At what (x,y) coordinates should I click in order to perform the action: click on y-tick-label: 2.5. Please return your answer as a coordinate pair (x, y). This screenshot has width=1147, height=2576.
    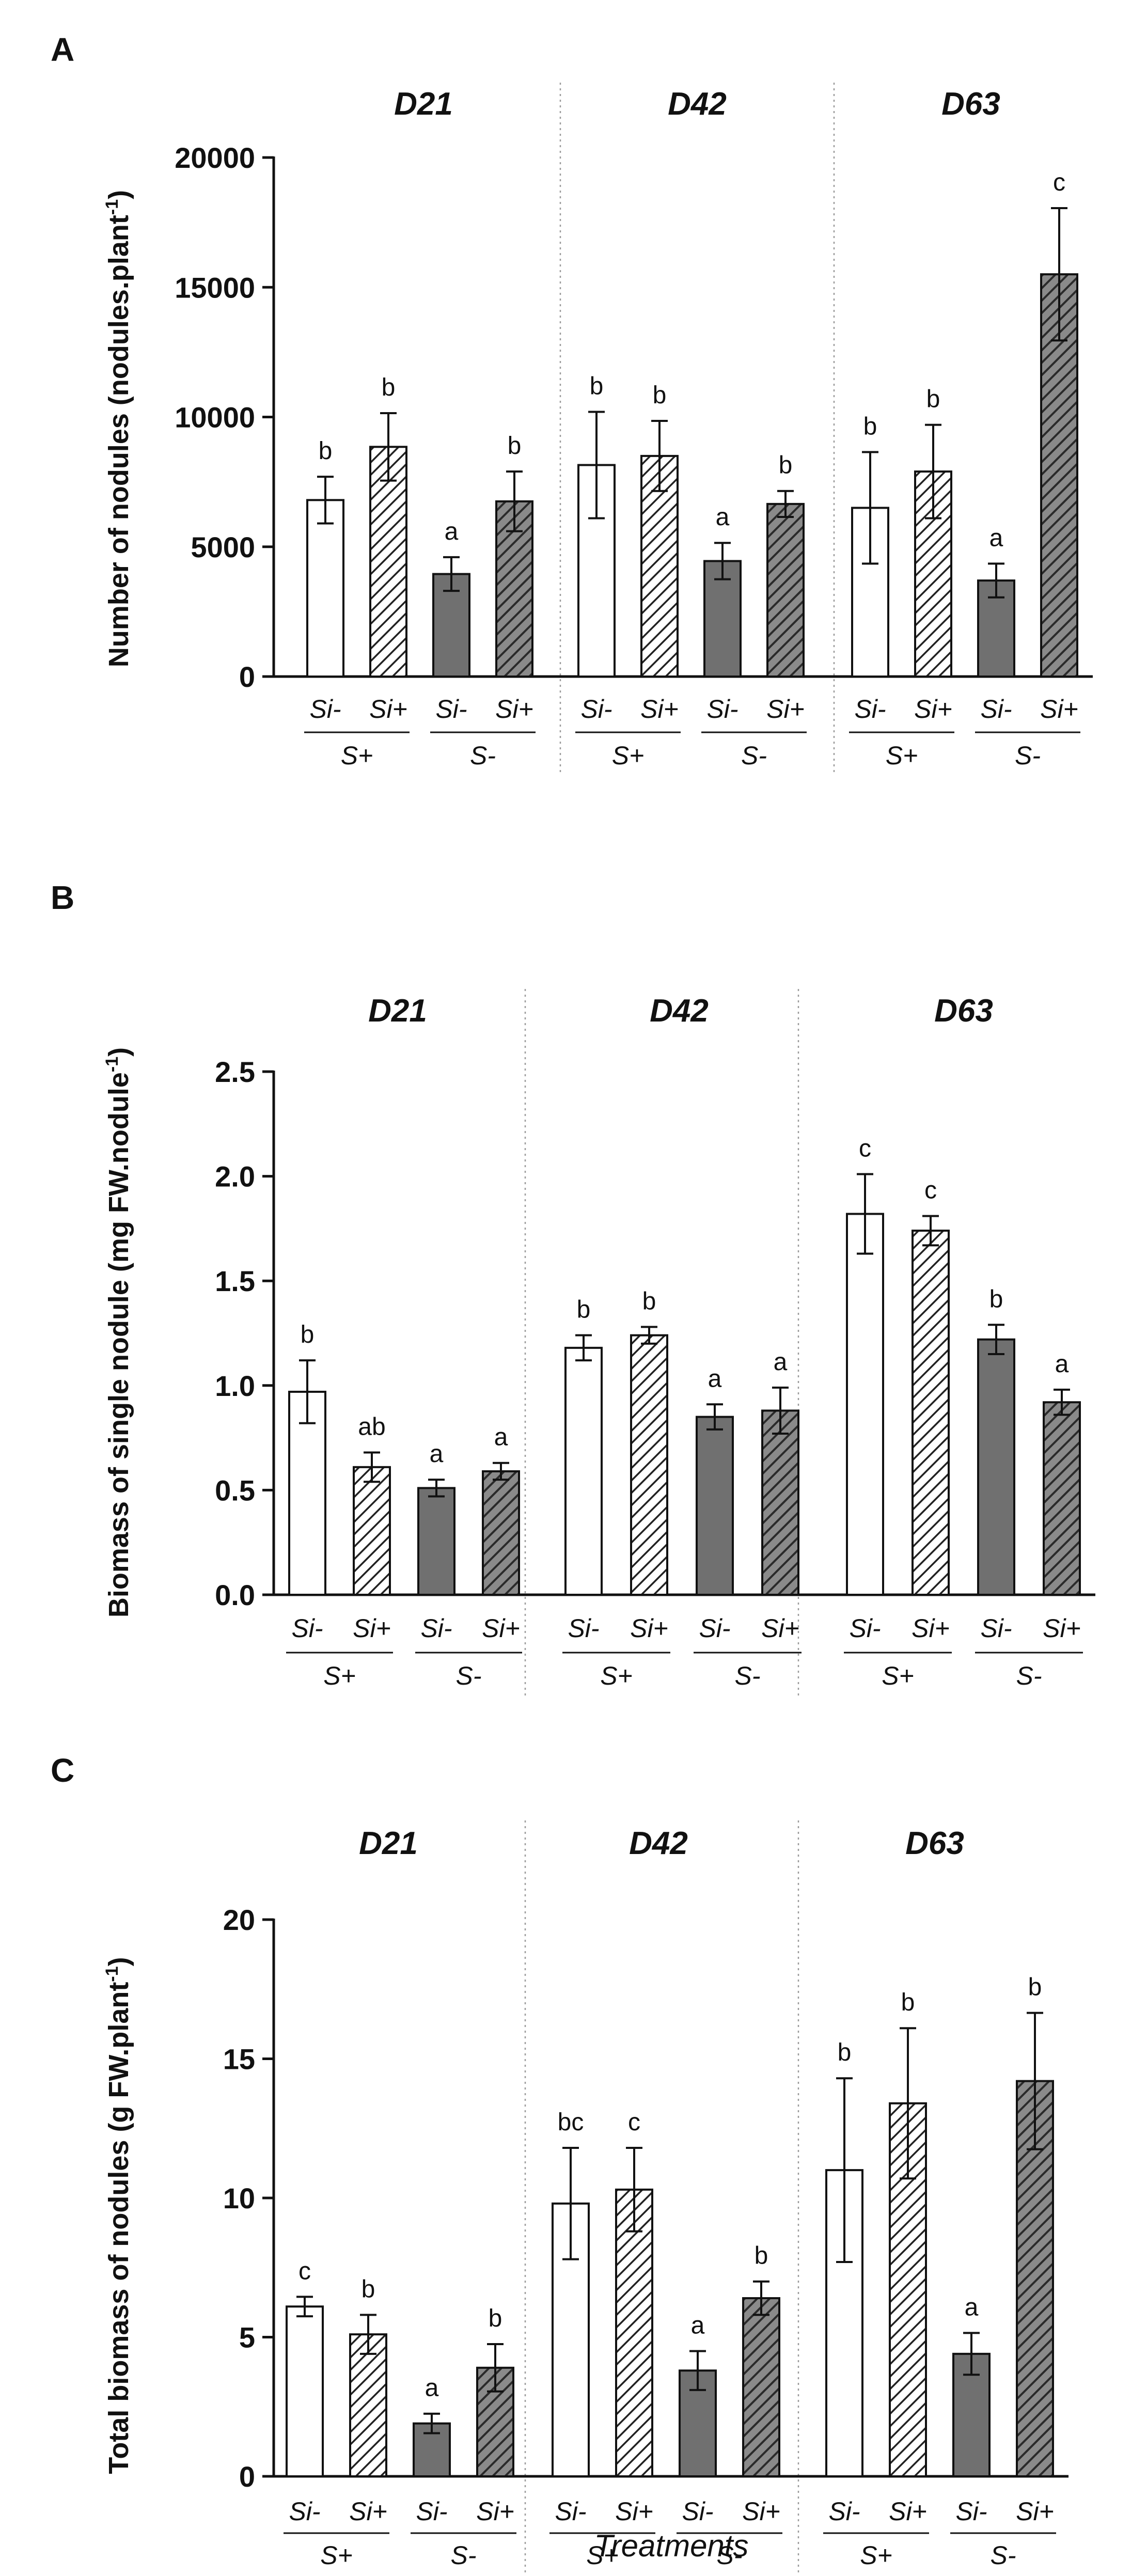
    Looking at the image, I should click on (235, 1072).